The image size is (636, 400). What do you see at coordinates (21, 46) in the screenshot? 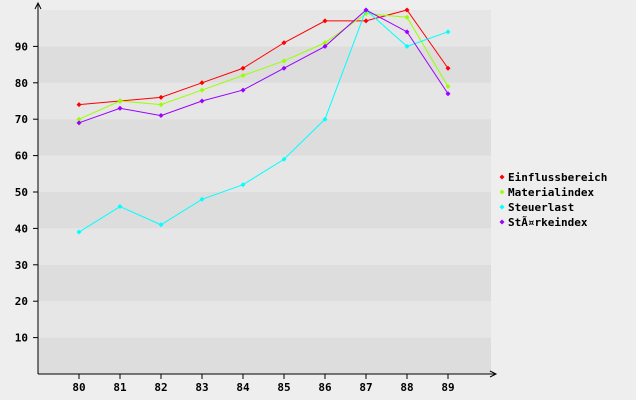
I see `y-tick-label: 90` at bounding box center [21, 46].